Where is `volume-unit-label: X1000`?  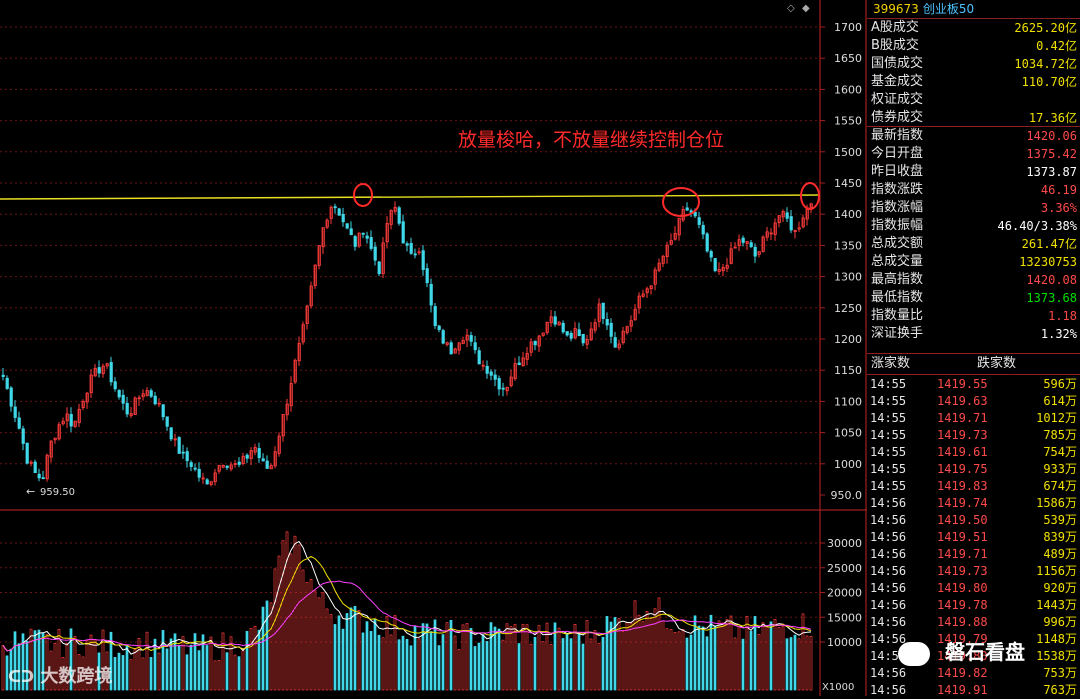
volume-unit-label: X1000 is located at coordinates (838, 687).